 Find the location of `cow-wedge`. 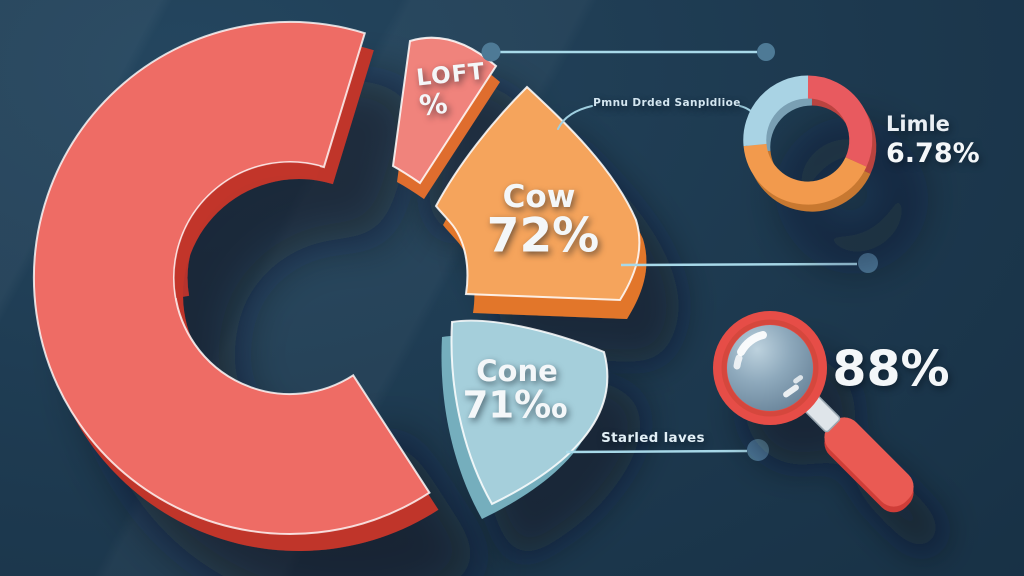

cow-wedge is located at coordinates (540, 202).